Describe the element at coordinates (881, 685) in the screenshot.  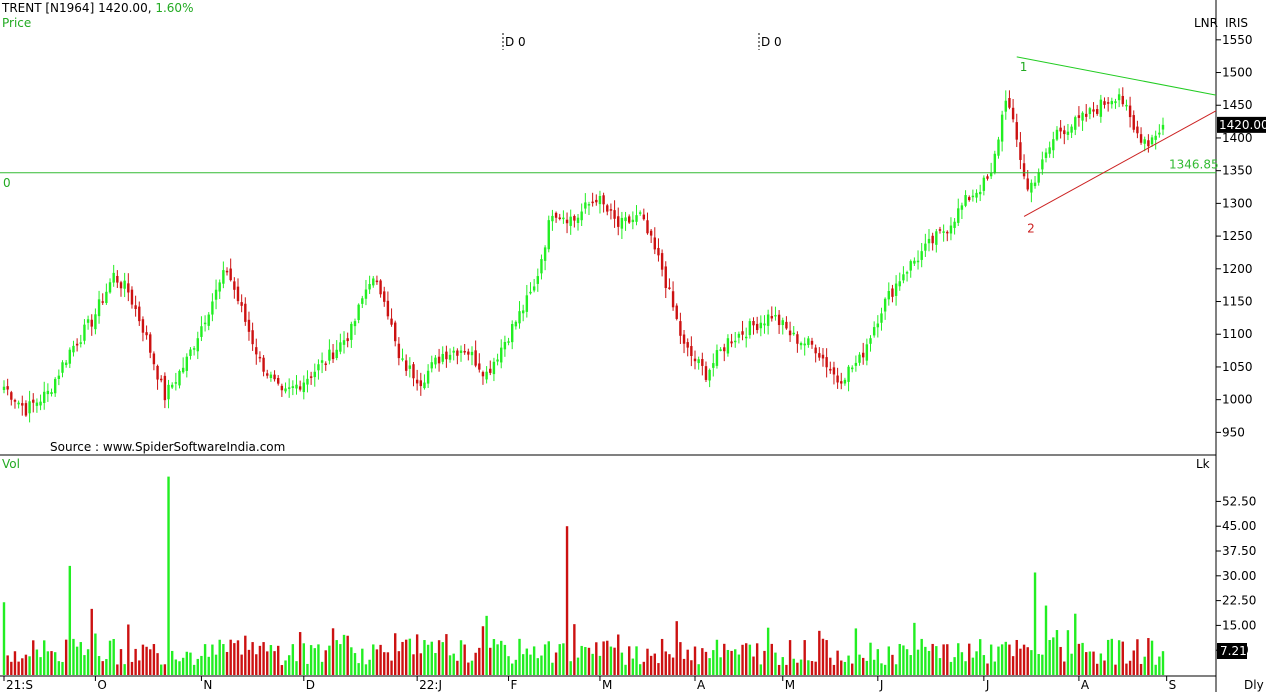
I see `time-tick-label: J` at that location.